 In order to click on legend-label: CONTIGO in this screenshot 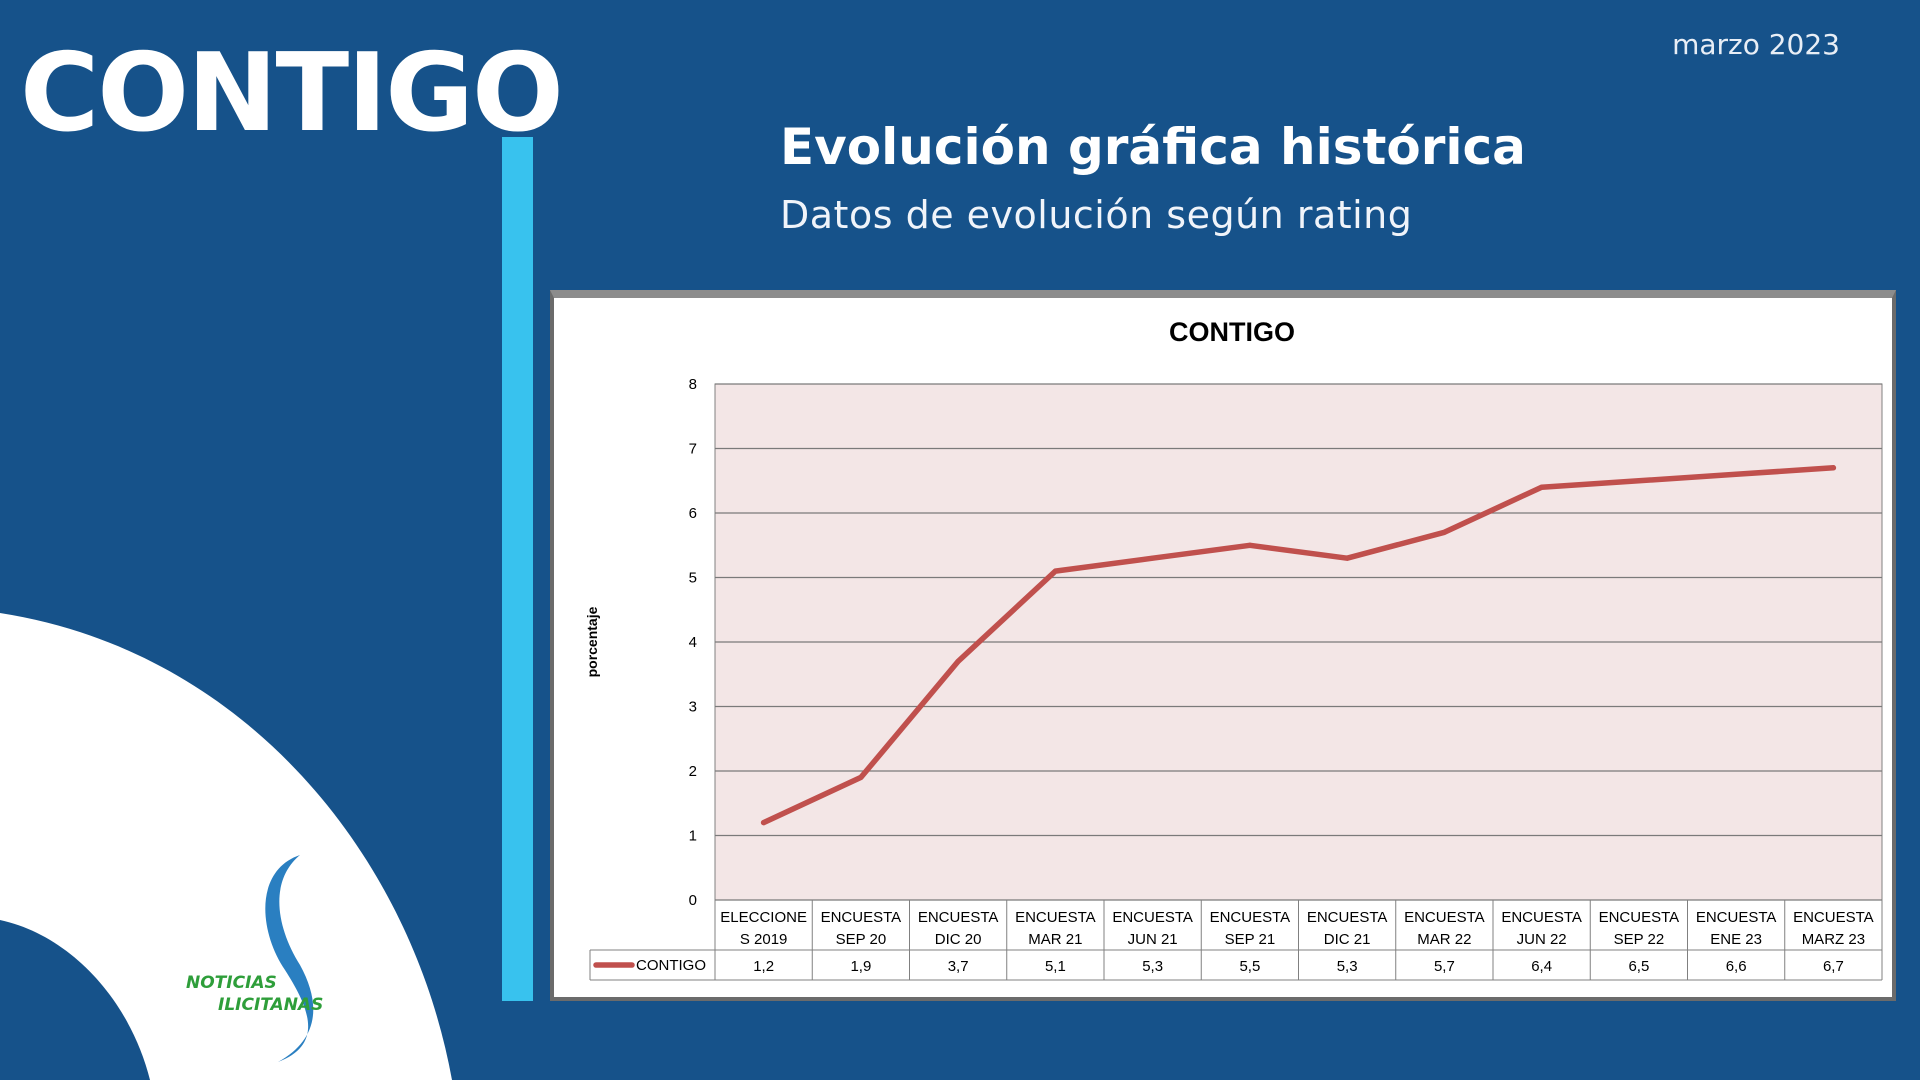, I will do `click(671, 965)`.